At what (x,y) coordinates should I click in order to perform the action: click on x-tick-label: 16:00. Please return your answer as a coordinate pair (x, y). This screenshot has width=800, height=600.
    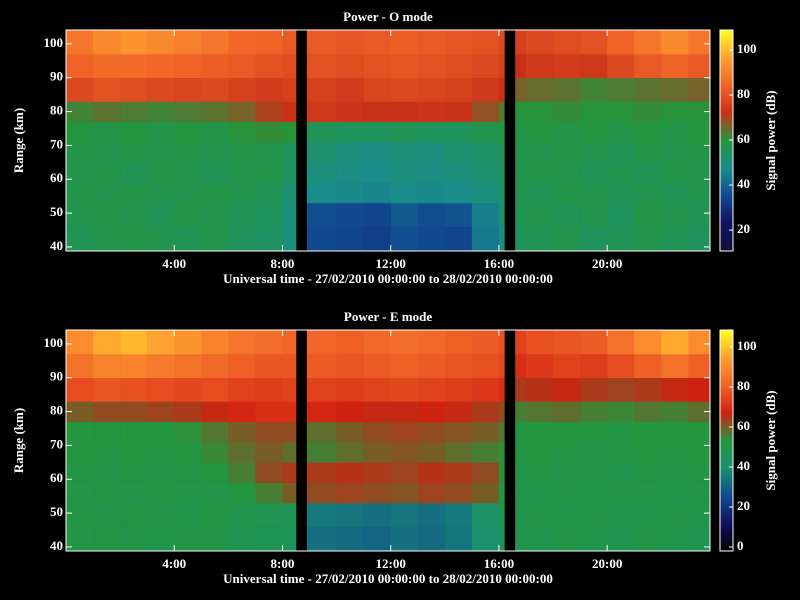
    Looking at the image, I should click on (499, 563).